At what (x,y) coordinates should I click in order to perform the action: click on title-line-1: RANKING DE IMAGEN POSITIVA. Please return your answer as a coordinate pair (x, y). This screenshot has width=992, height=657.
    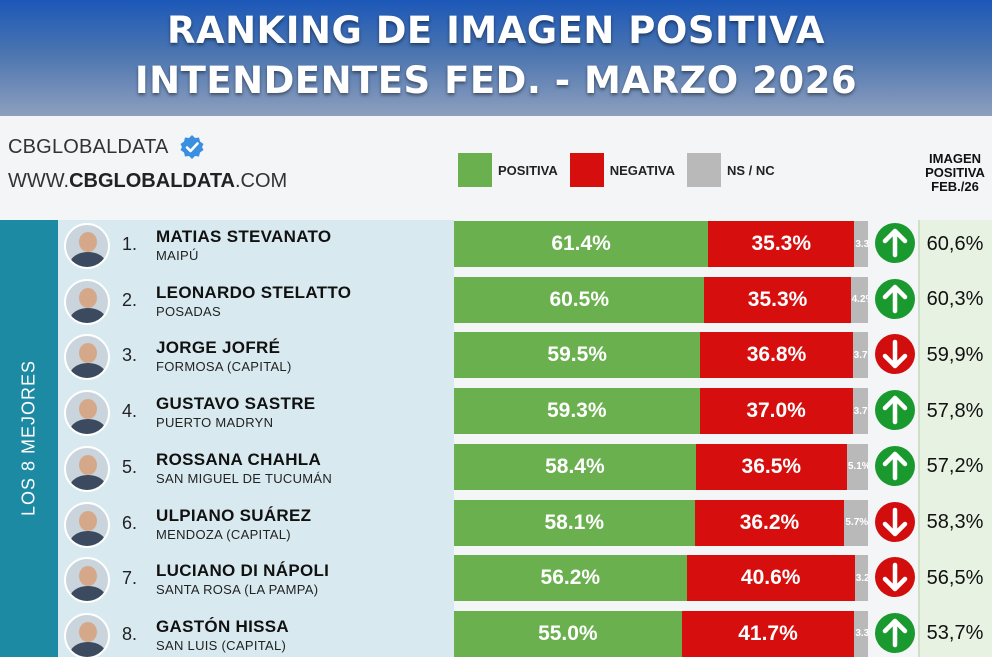
    Looking at the image, I should click on (496, 30).